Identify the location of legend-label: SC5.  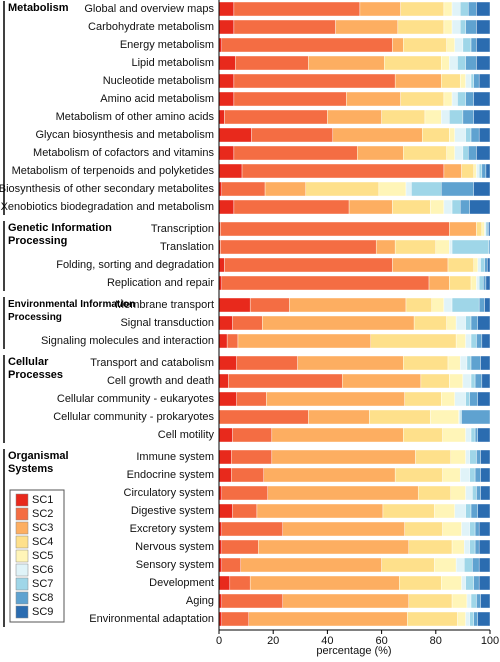
(42, 556).